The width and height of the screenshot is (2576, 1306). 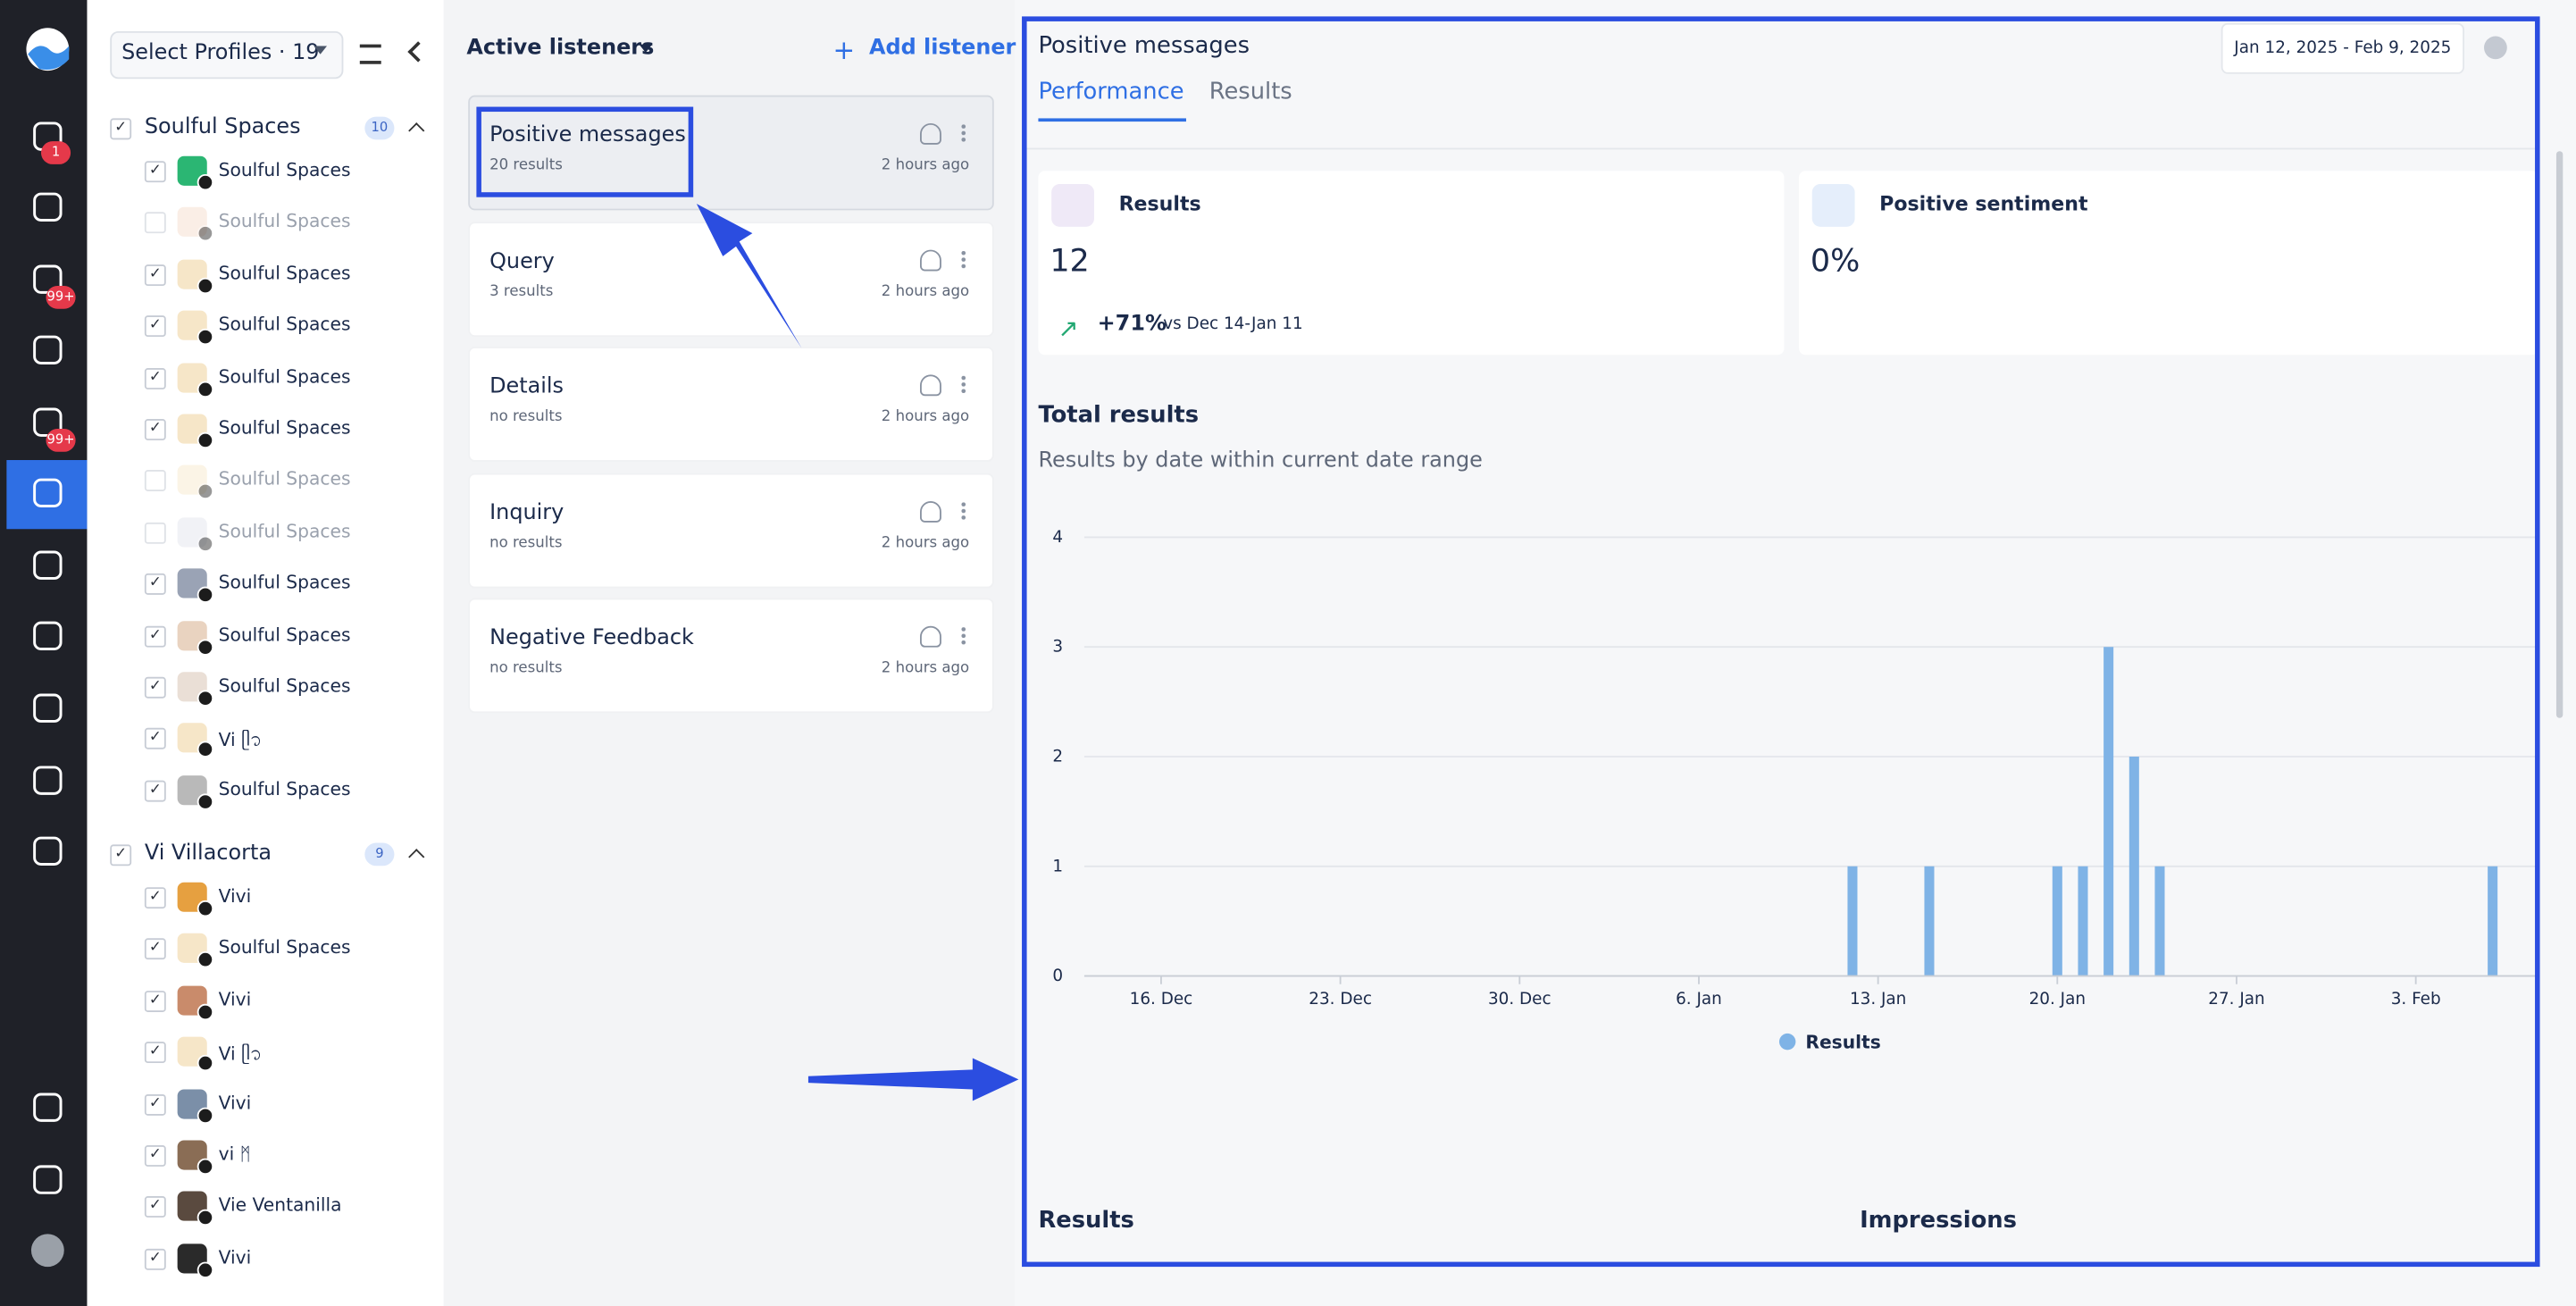 What do you see at coordinates (44, 653) in the screenshot?
I see `nav-bar` at bounding box center [44, 653].